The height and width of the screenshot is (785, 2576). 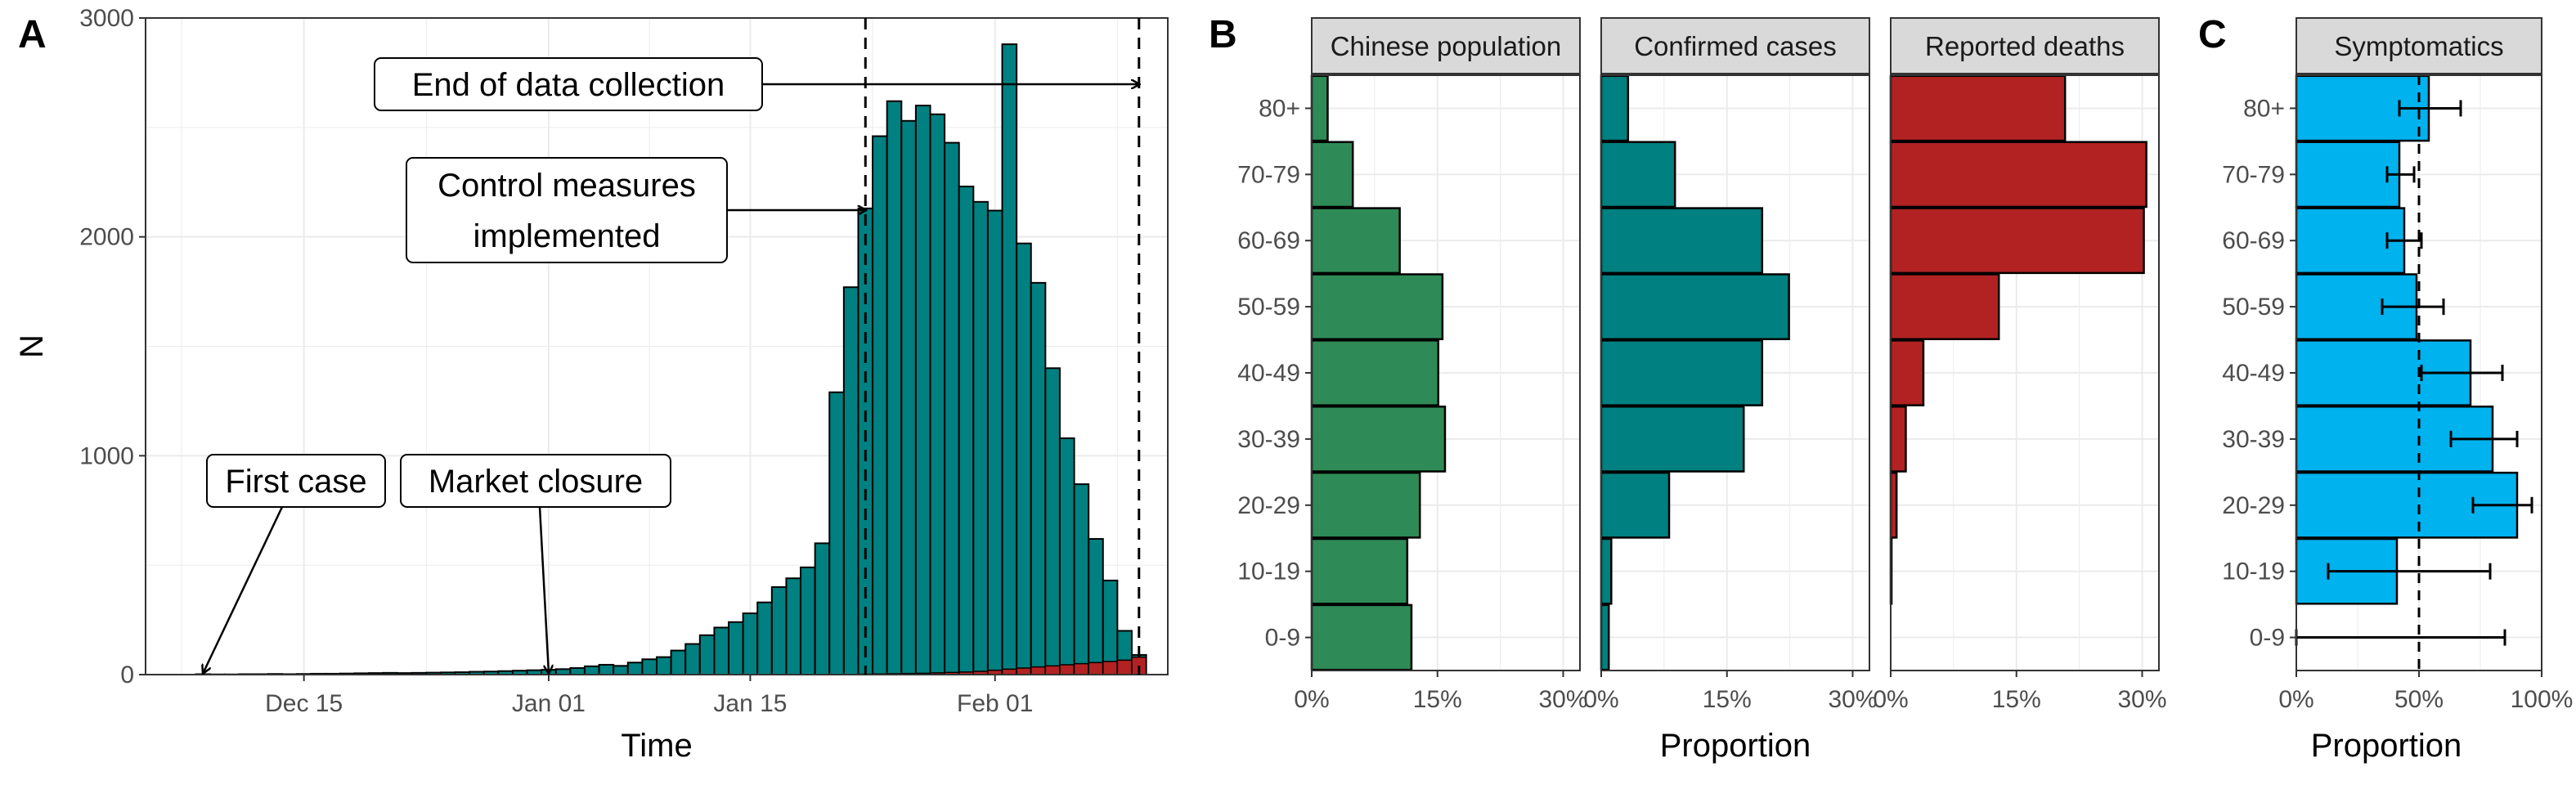 I want to click on x-tick-label: 15%, so click(x=1728, y=699).